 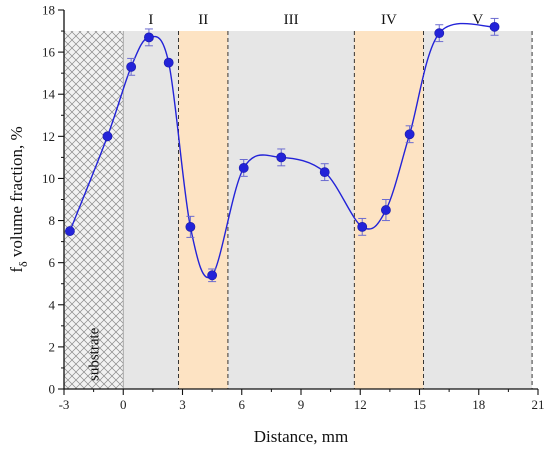 What do you see at coordinates (49, 94) in the screenshot?
I see `y-tick-label-14: 14` at bounding box center [49, 94].